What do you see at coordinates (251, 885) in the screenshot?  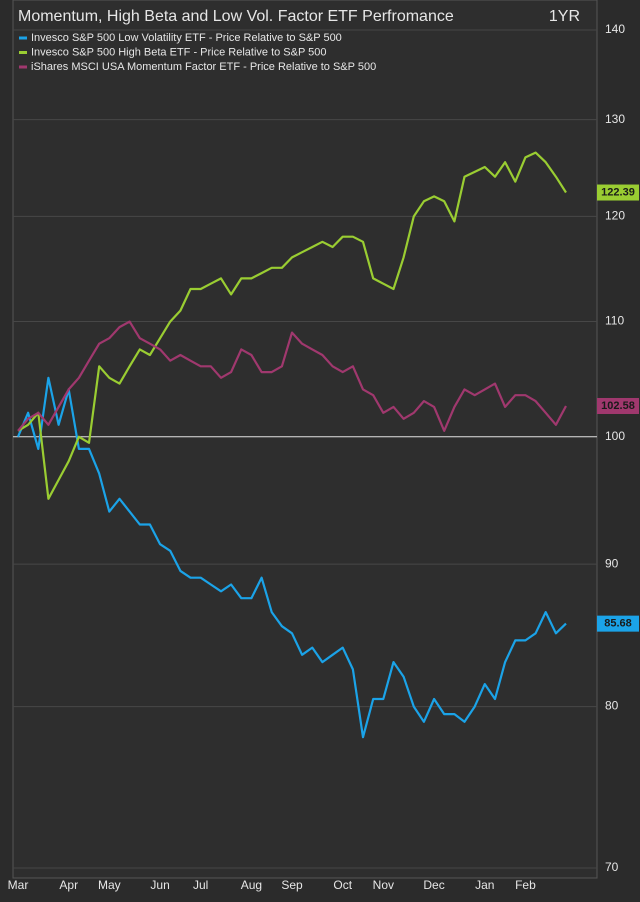 I see `x-tick-label: Aug` at bounding box center [251, 885].